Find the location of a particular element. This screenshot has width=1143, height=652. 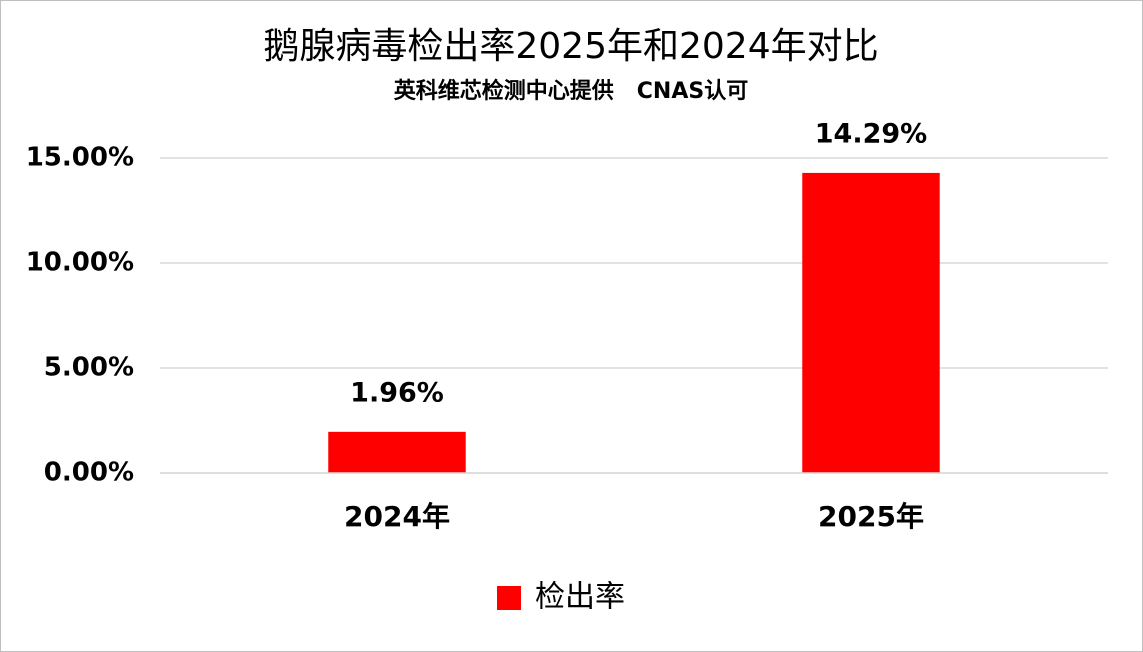

x-tick-label: 2024年 is located at coordinates (397, 516).